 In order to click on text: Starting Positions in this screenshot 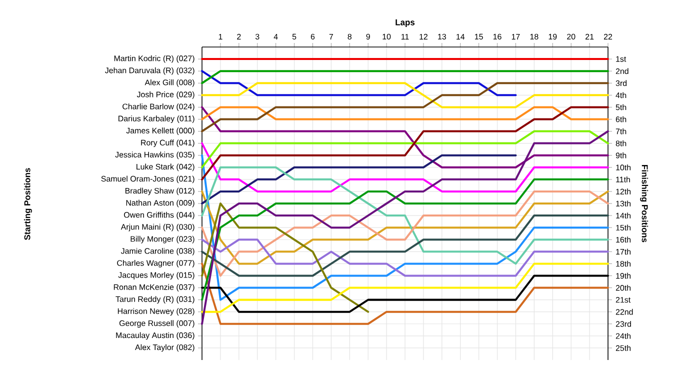, I will do `click(28, 204)`.